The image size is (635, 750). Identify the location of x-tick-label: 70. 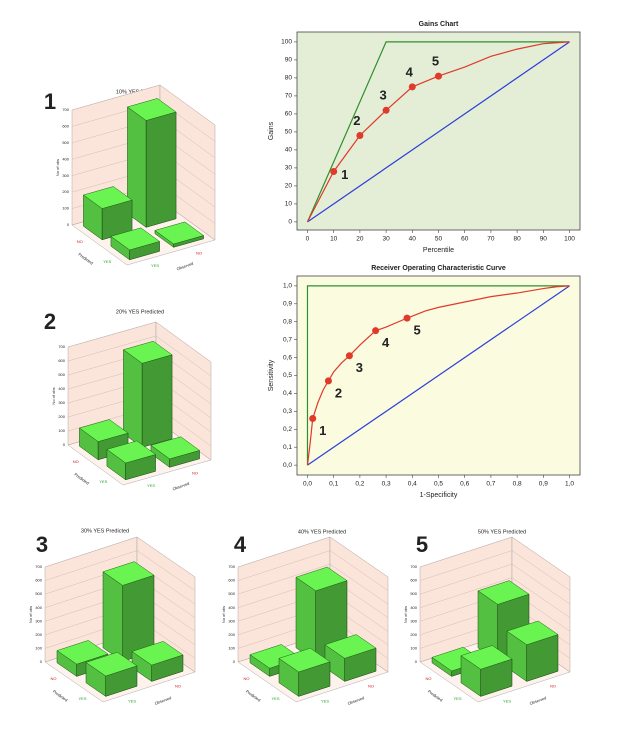
(491, 239).